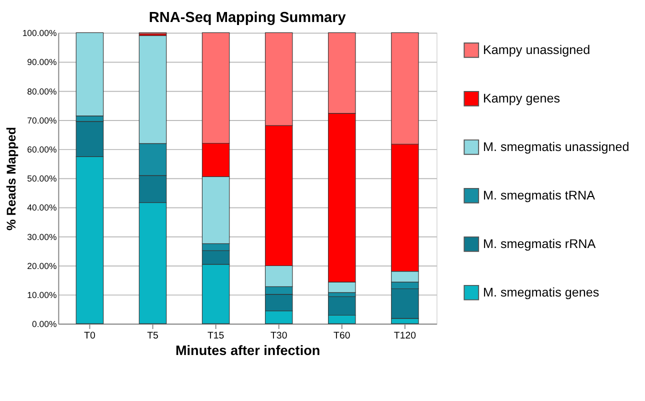 The height and width of the screenshot is (401, 645). I want to click on y-tick-label: 10.00%, so click(42, 295).